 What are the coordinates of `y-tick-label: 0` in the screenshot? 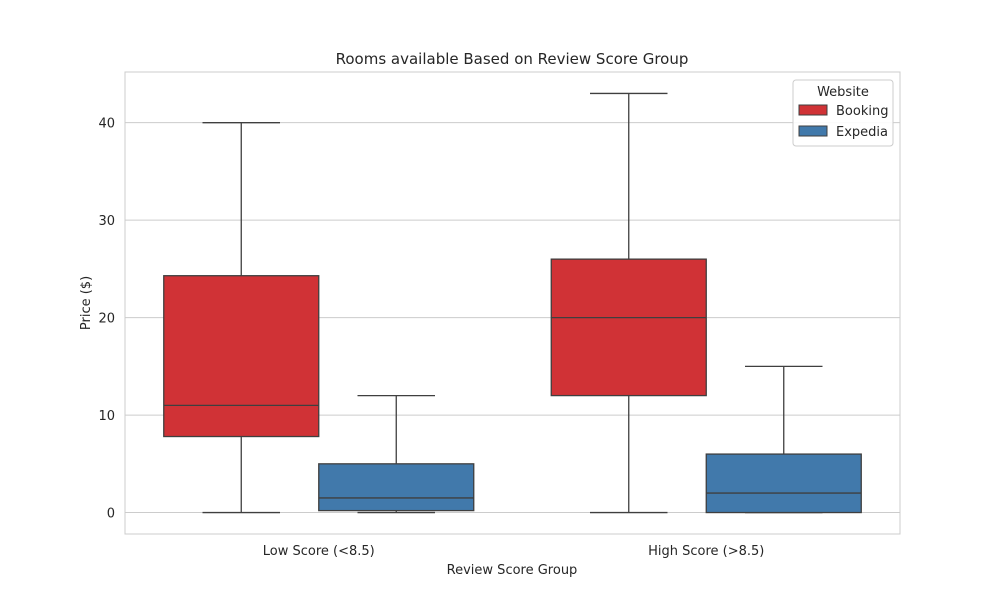 It's located at (111, 514).